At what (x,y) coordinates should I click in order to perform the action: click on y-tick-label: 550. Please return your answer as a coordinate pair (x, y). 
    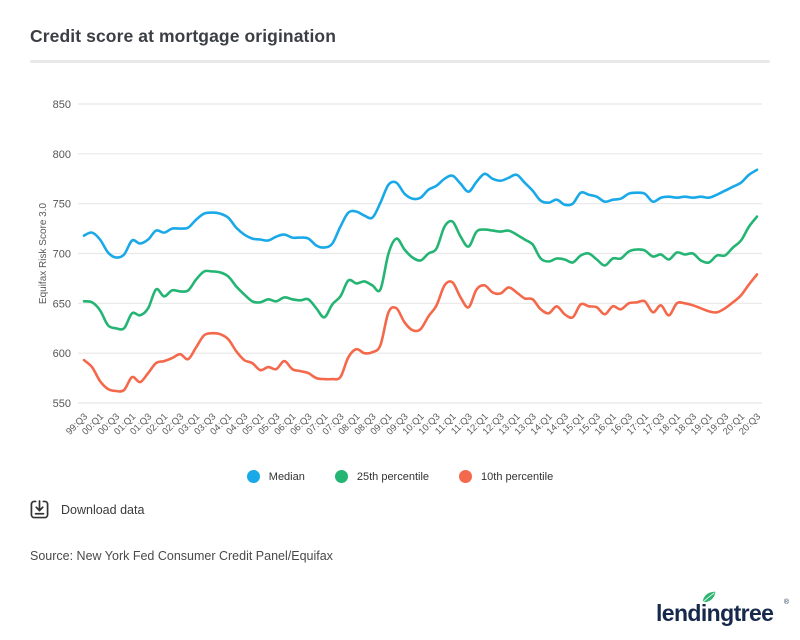
    Looking at the image, I should click on (62, 404).